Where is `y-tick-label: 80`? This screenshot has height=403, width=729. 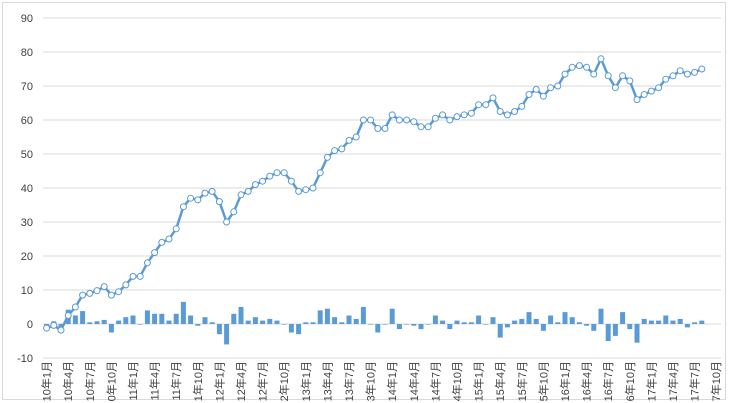 y-tick-label: 80 is located at coordinates (27, 53).